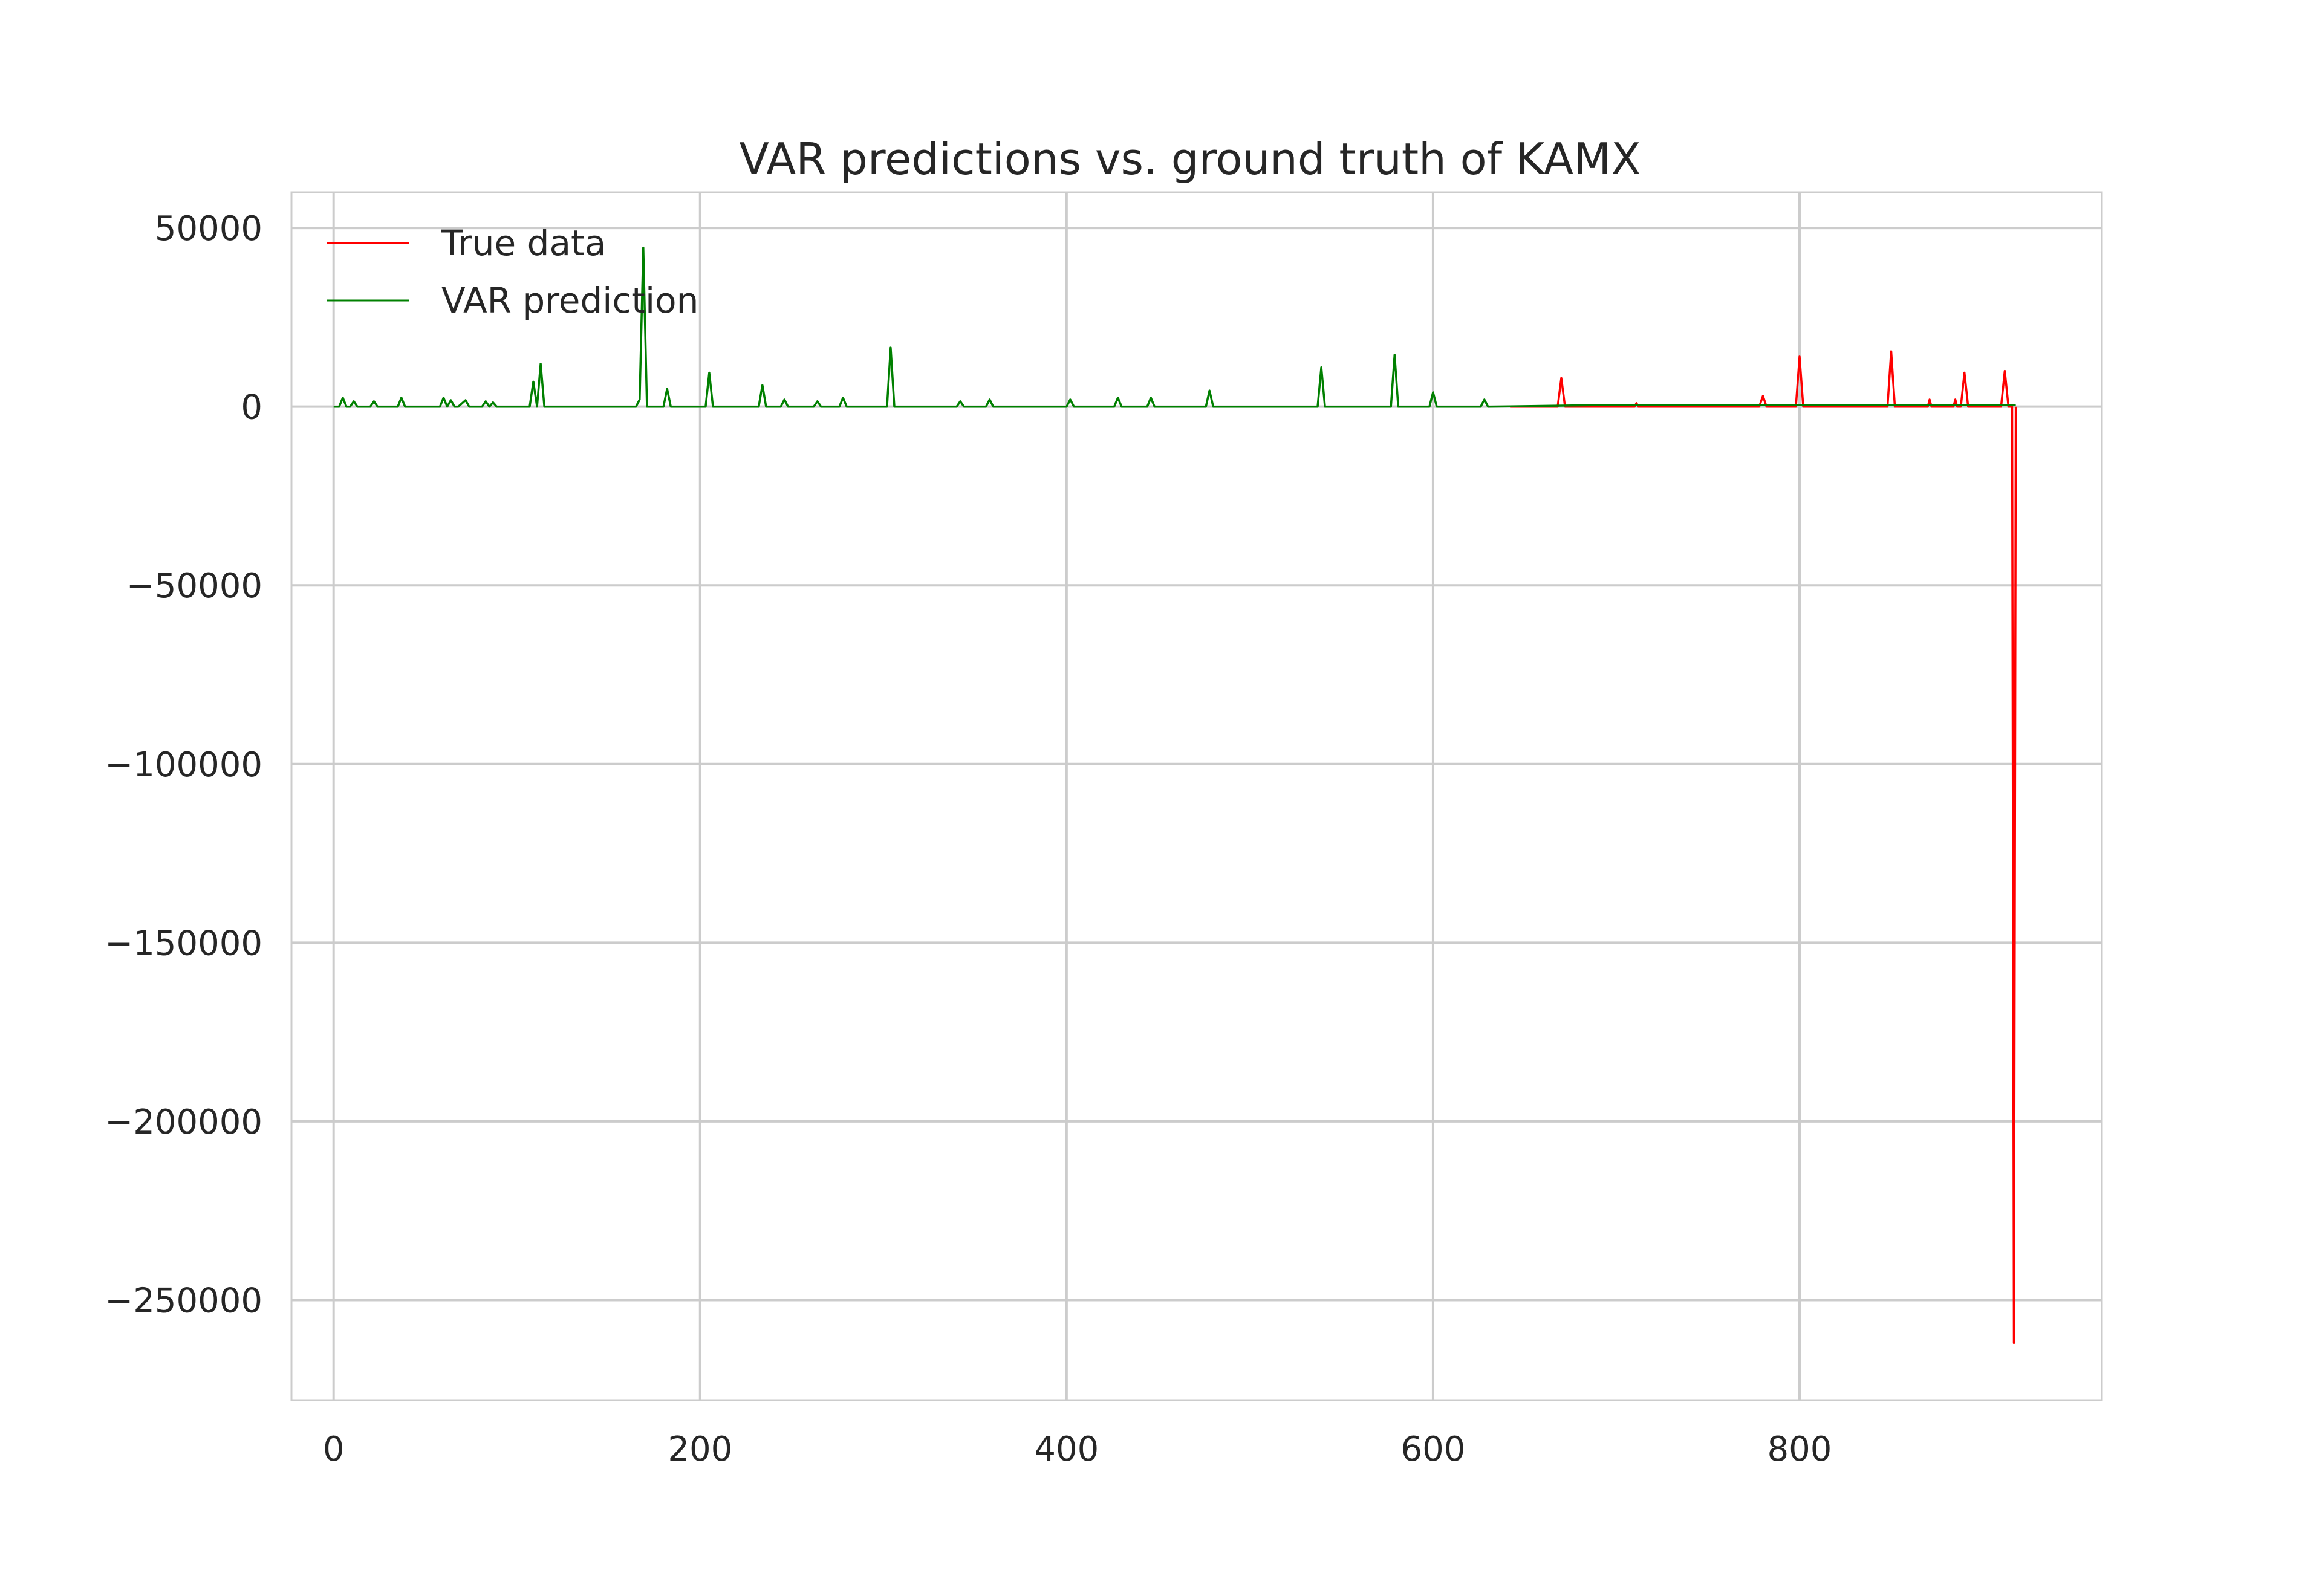 The image size is (2322, 1596). Describe the element at coordinates (569, 300) in the screenshot. I see `legend-var-prediction-label: VAR prediction` at that location.